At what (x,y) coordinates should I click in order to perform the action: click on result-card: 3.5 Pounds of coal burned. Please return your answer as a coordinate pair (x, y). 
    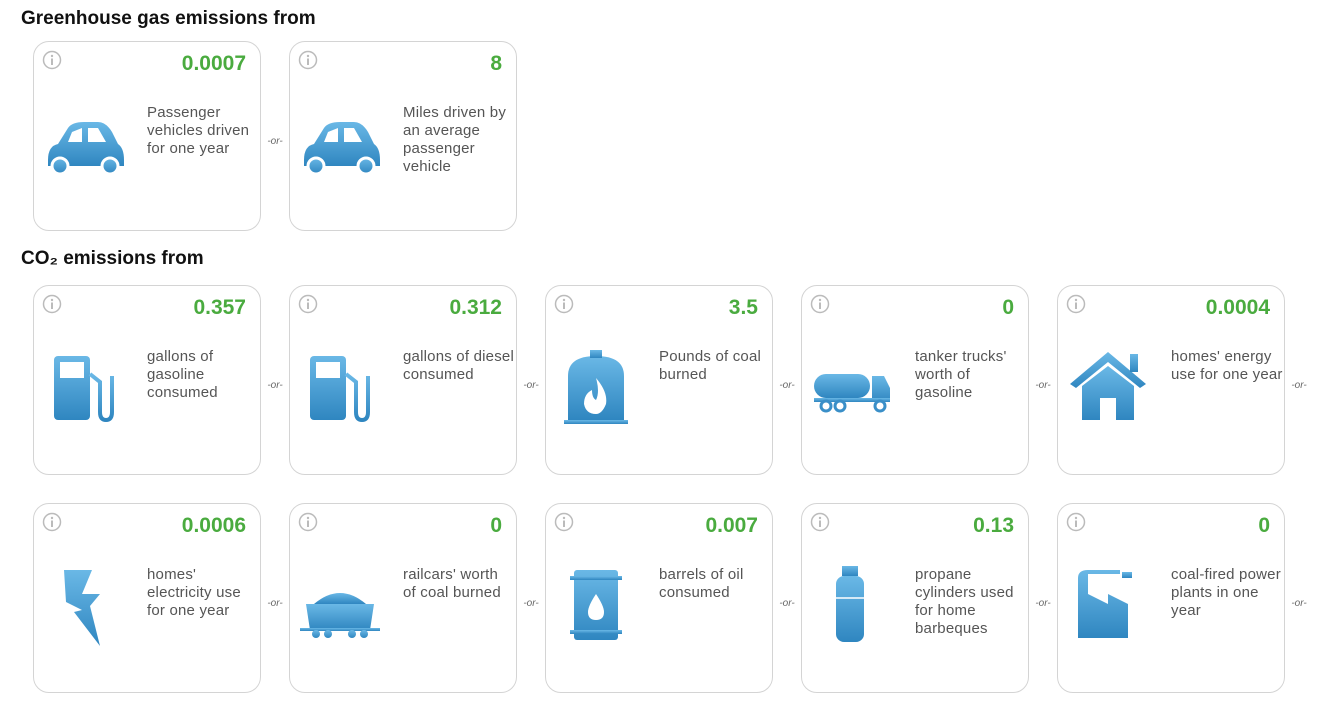
    Looking at the image, I should click on (659, 380).